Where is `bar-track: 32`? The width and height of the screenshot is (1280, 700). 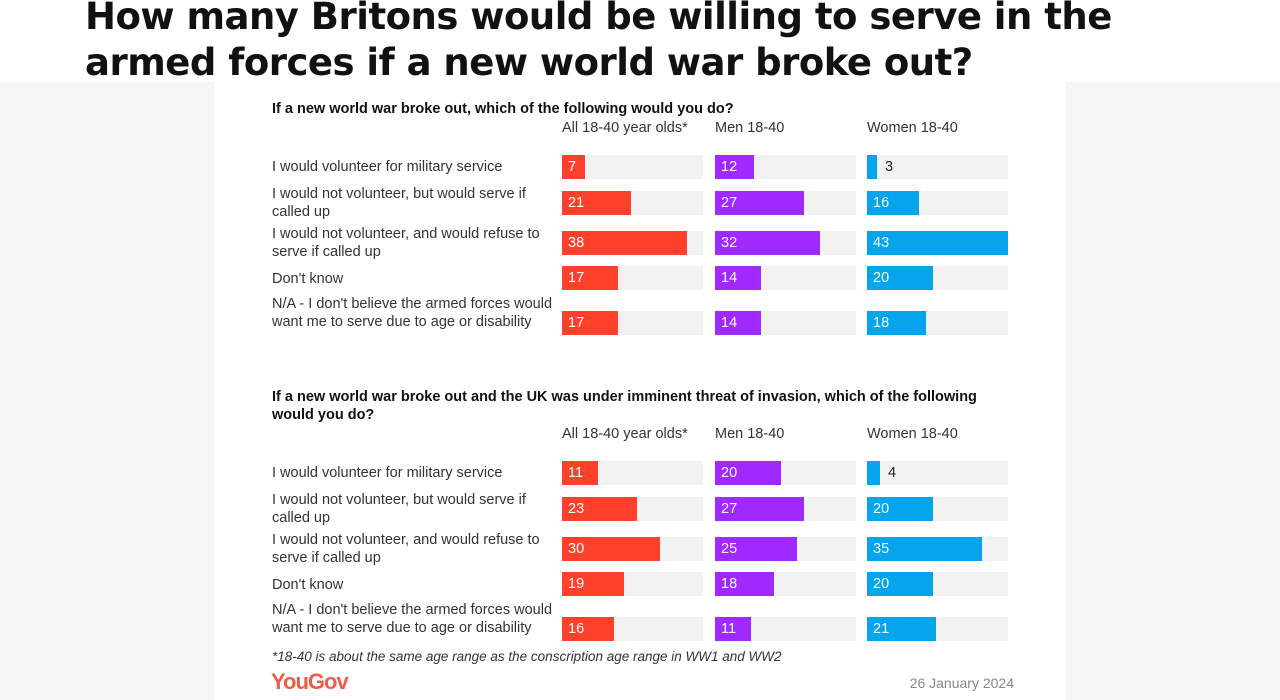
bar-track: 32 is located at coordinates (785, 243).